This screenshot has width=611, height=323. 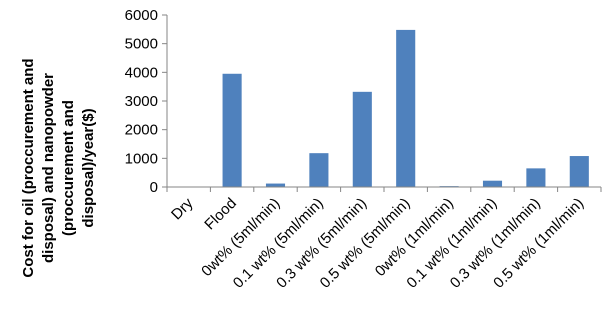 I want to click on y-tick-label: 2000, so click(x=141, y=130).